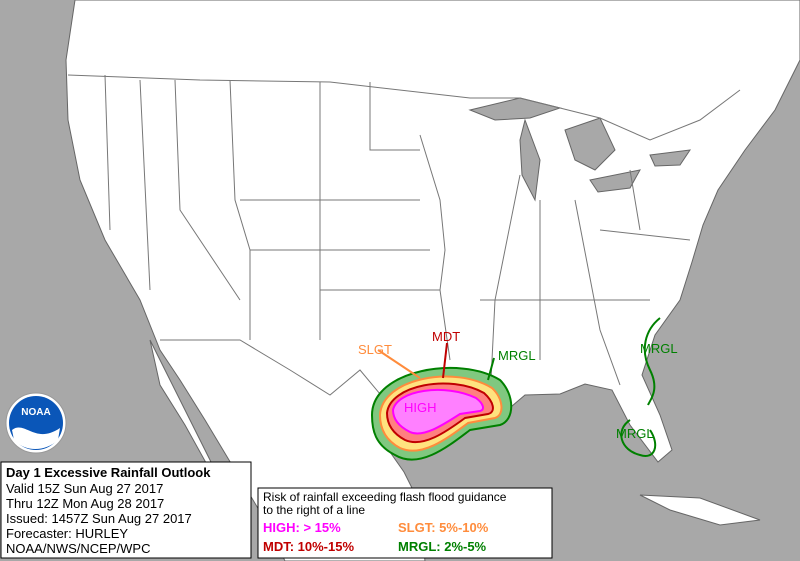 The height and width of the screenshot is (561, 800). I want to click on forecaster: Forecaster: HURLEY, so click(67, 533).